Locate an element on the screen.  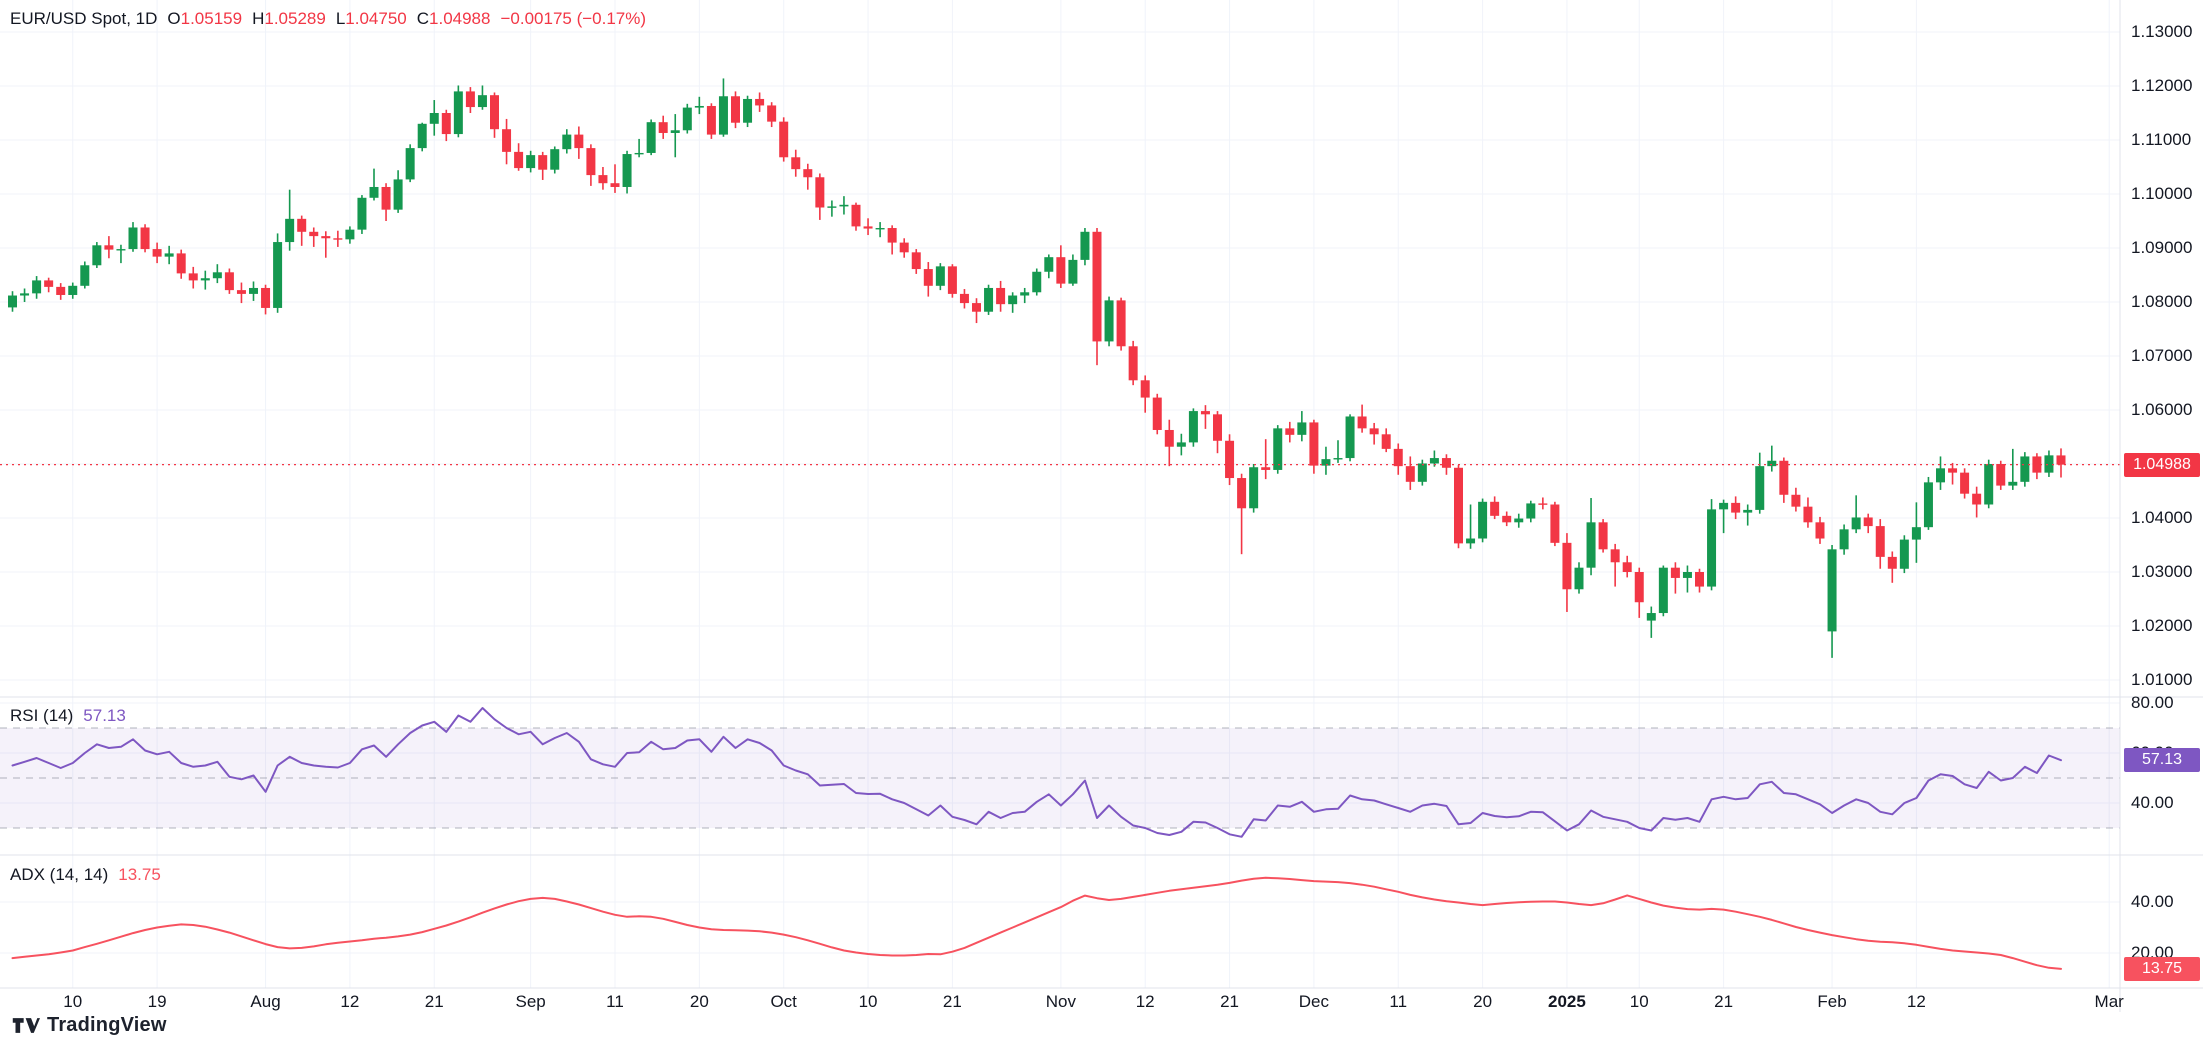
ohlc-open: O1.05159 is located at coordinates (205, 18).